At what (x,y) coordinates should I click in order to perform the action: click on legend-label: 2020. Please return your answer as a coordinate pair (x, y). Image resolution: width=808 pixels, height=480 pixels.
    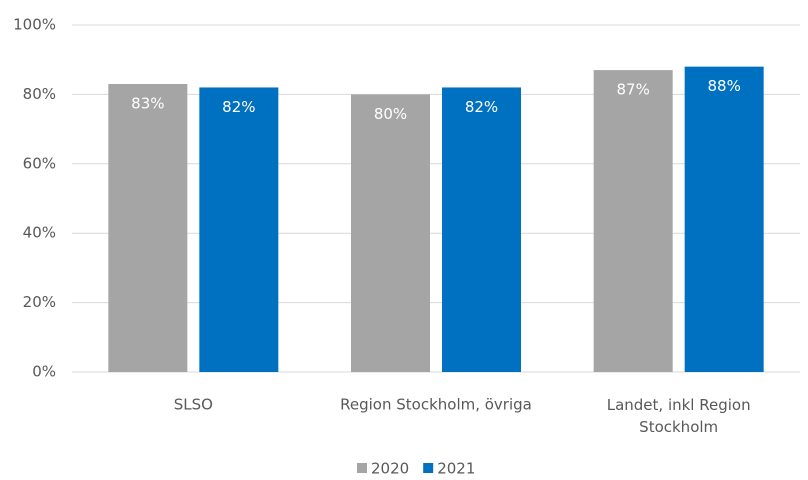
    Looking at the image, I should click on (390, 469).